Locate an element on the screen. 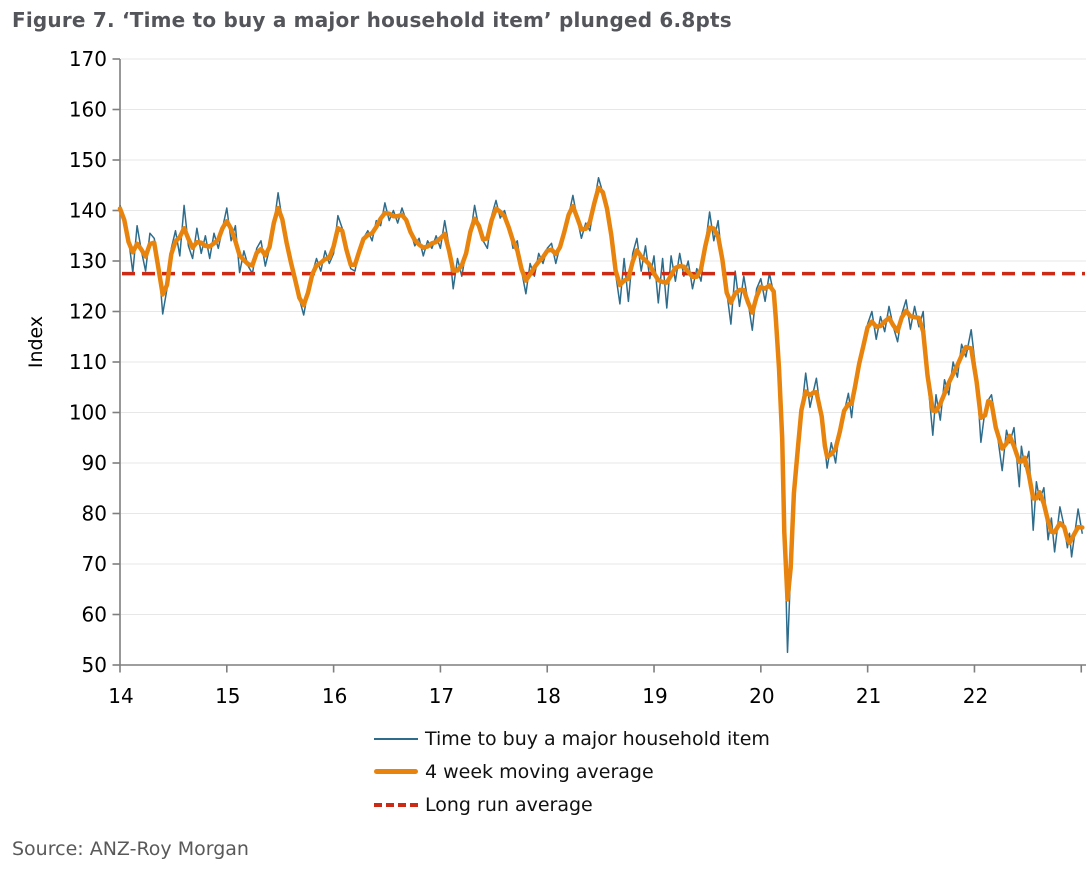 This screenshot has height=869, width=1092. svg-text: 14 is located at coordinates (120, 696).